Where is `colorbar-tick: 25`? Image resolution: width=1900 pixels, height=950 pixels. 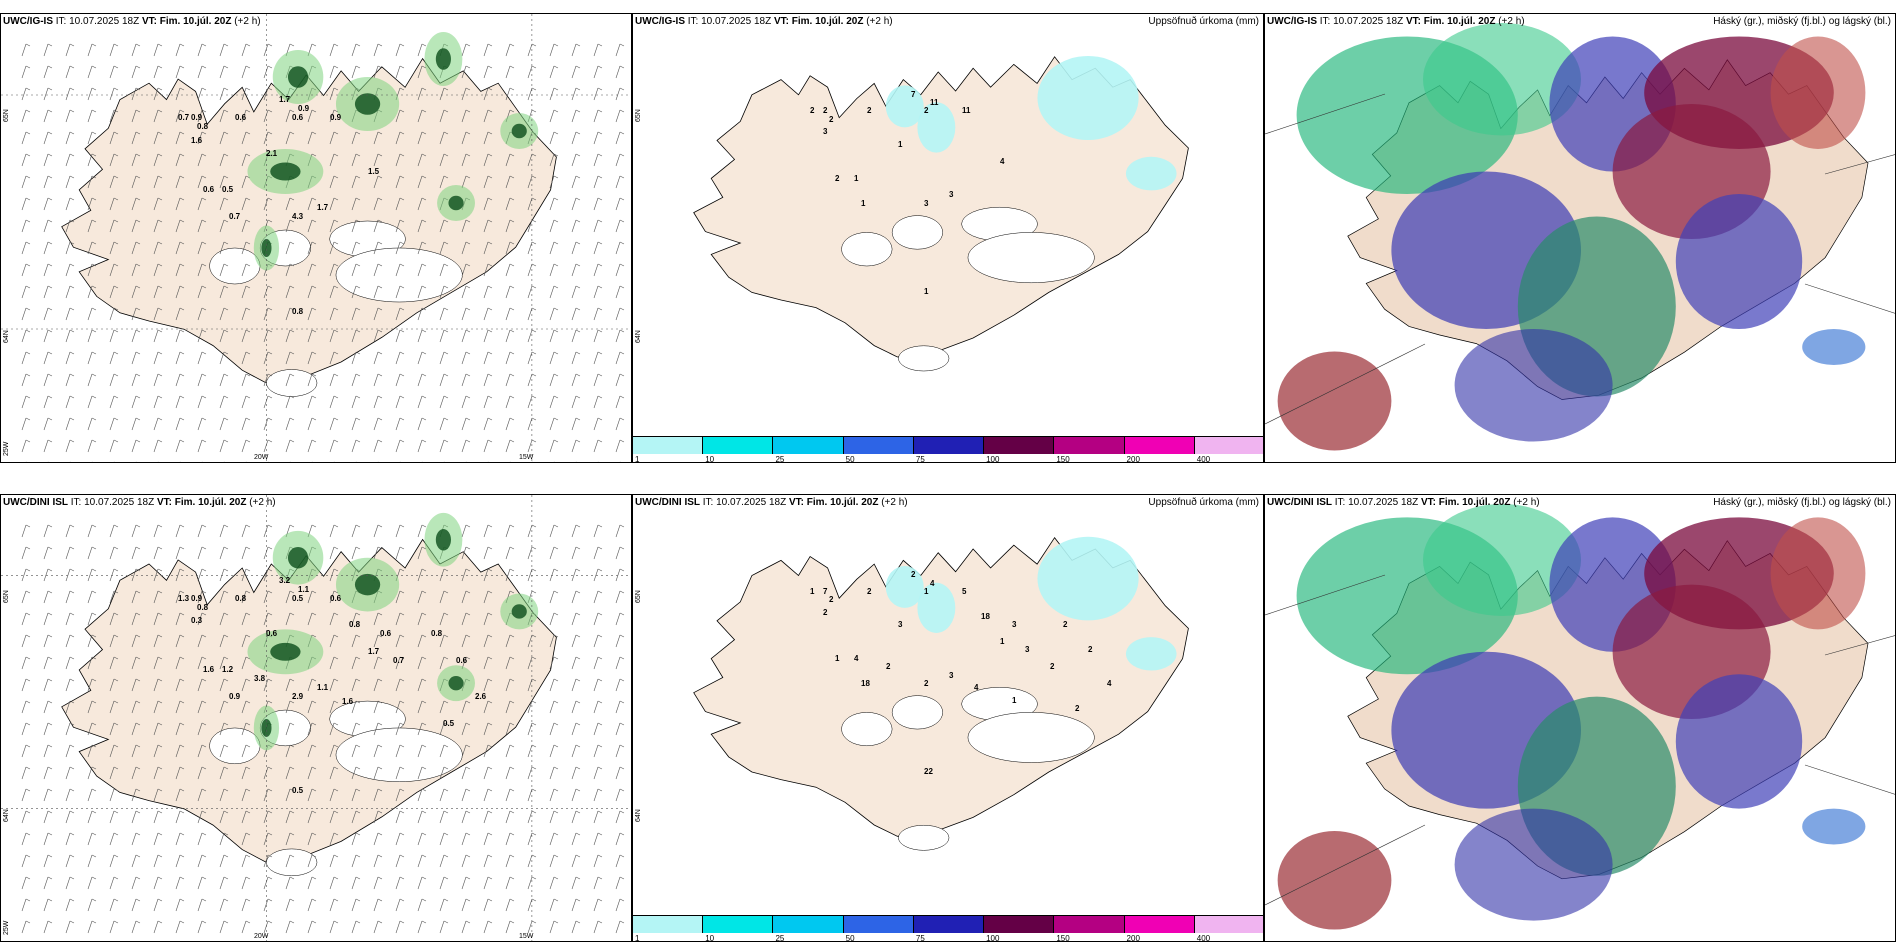 colorbar-tick: 25 is located at coordinates (780, 938).